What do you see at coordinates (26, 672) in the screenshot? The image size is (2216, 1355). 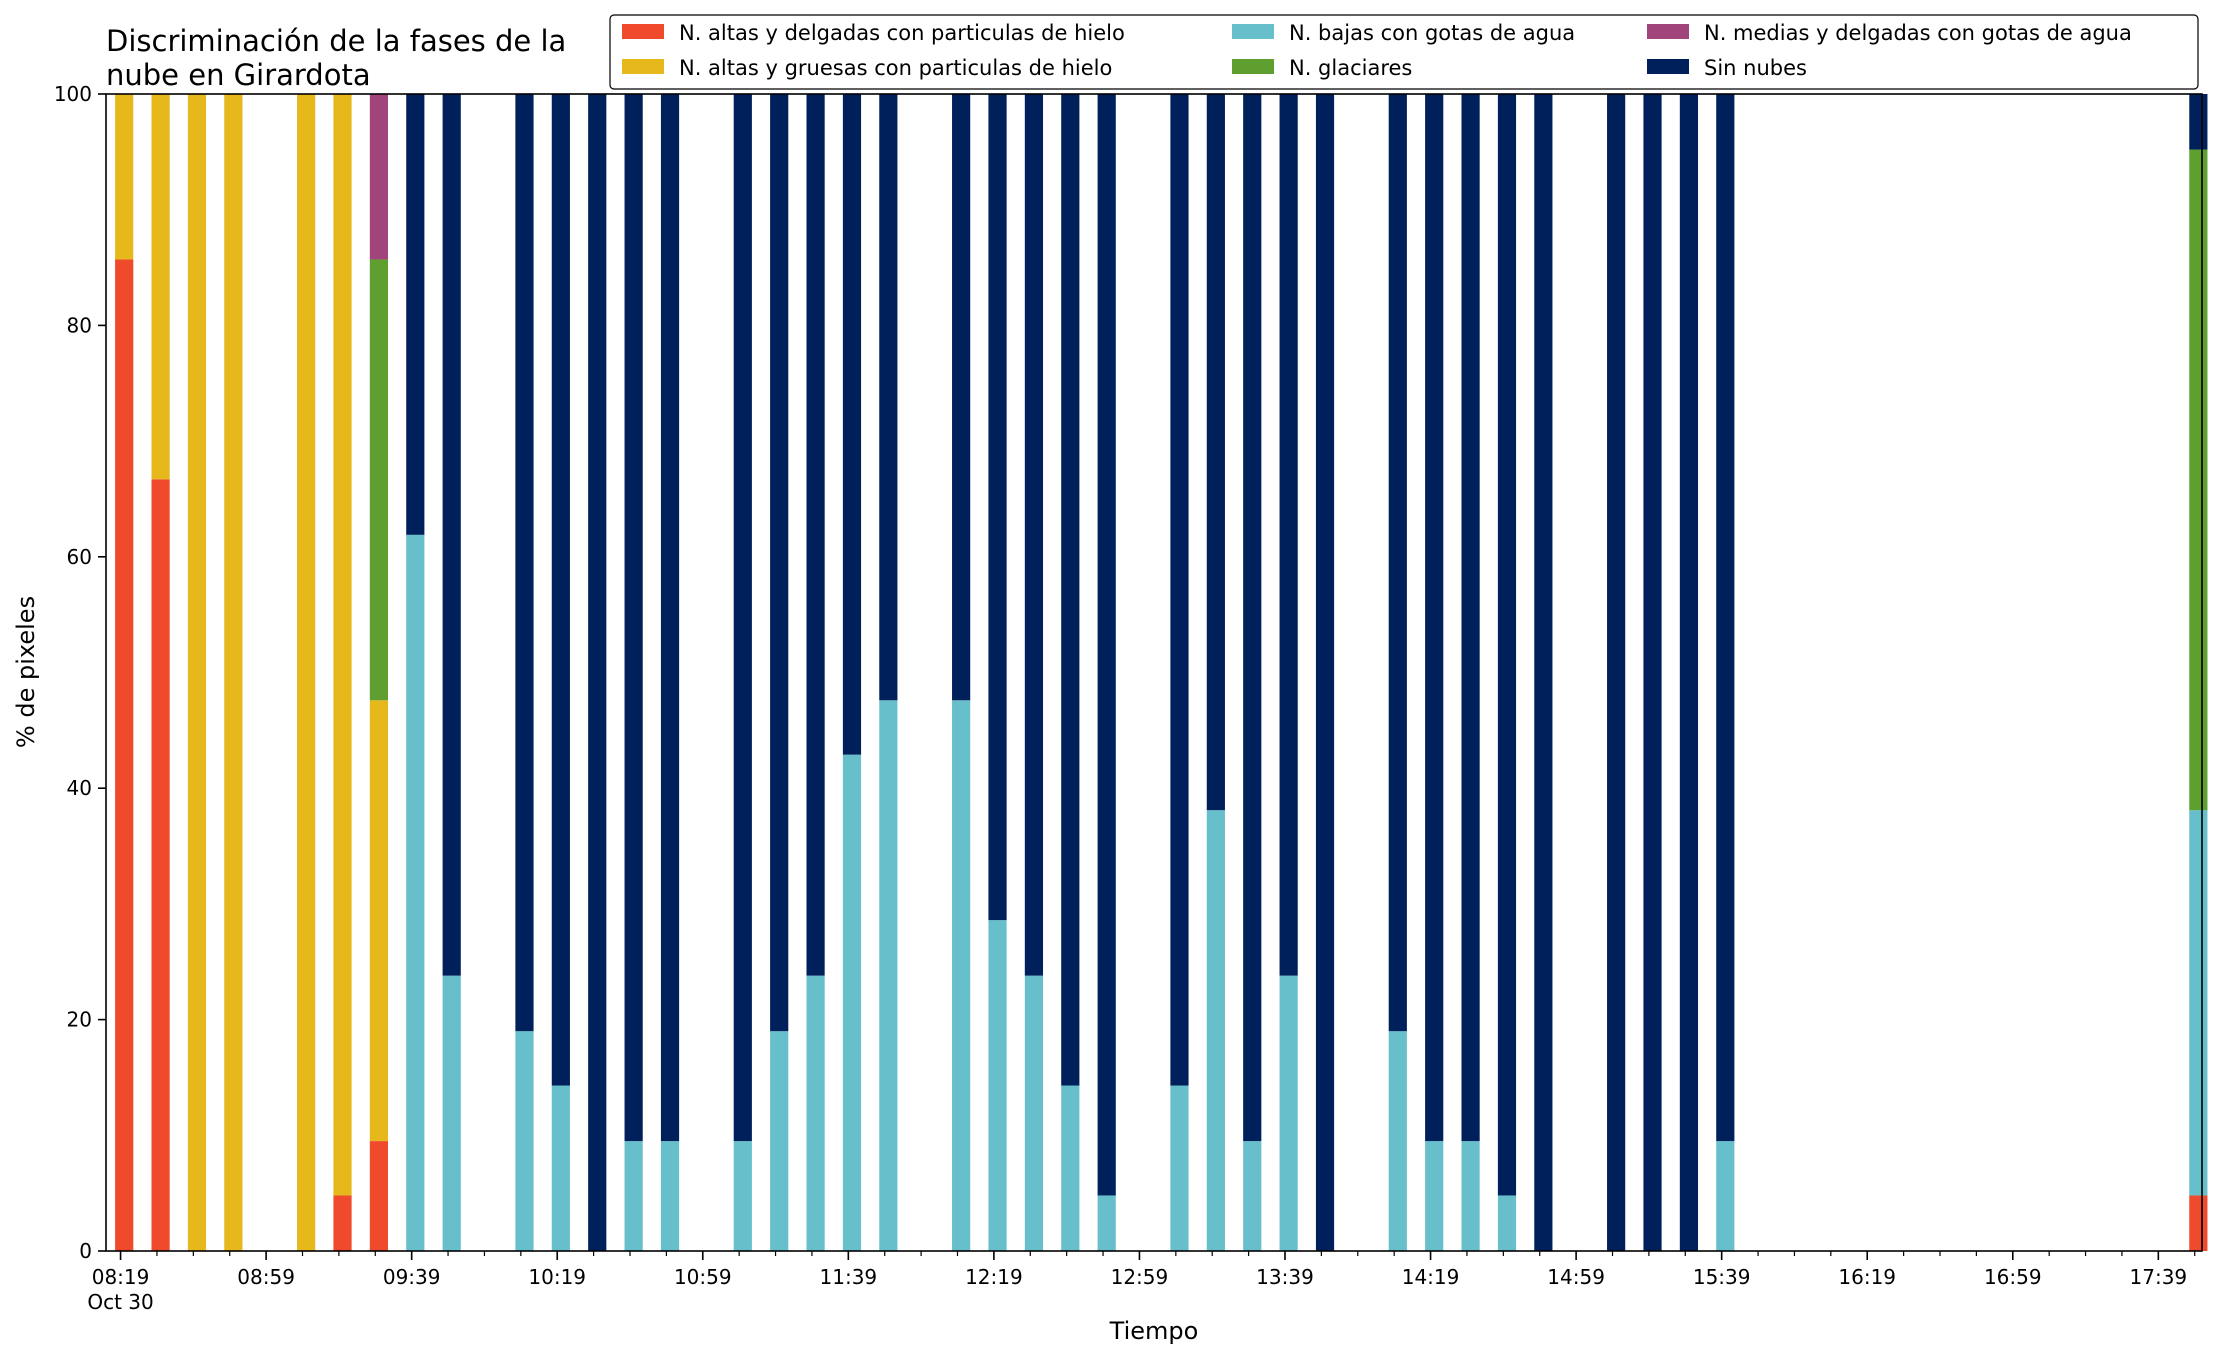 I see `y-axis-label: % de pixeles` at bounding box center [26, 672].